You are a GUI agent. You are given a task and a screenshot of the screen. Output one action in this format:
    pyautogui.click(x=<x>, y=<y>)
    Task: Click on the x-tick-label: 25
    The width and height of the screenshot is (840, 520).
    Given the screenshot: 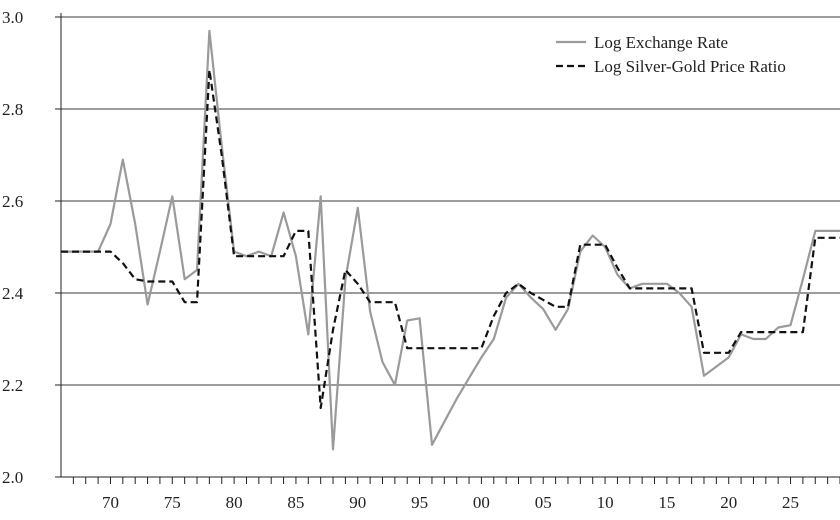 What is the action you would take?
    pyautogui.click(x=790, y=502)
    